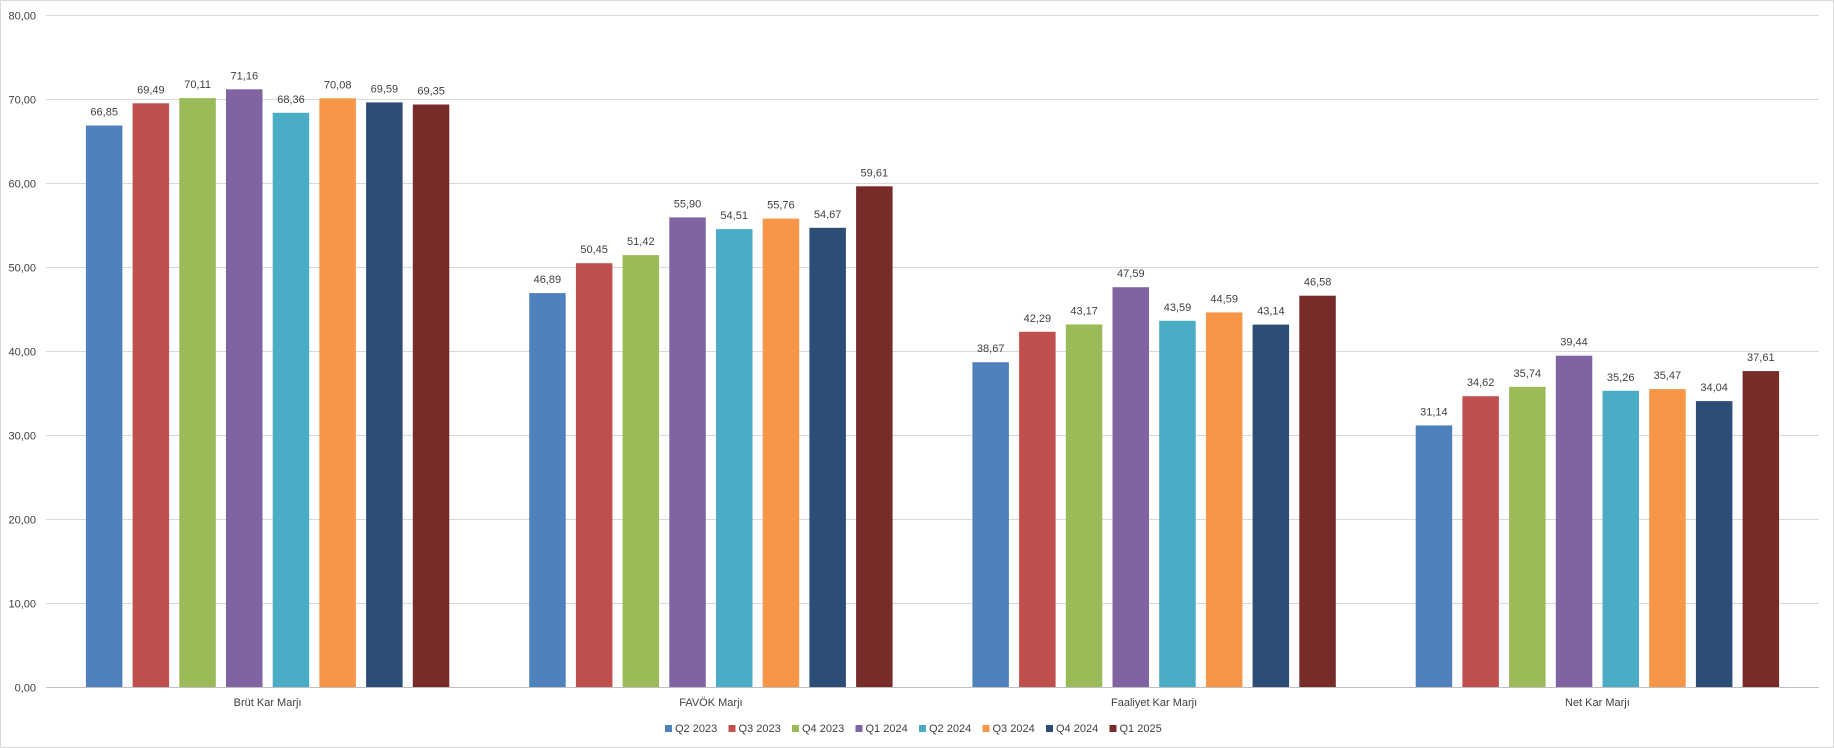 The height and width of the screenshot is (748, 1834). I want to click on legend-item: Q3 2024, so click(1008, 729).